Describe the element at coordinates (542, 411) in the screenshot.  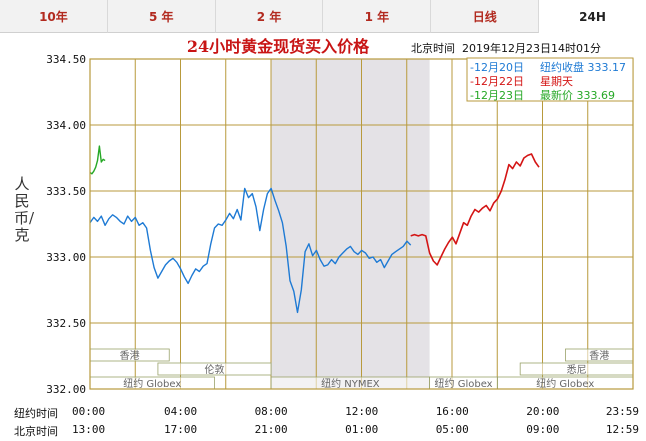
I see `x-tick-label: 20:00` at that location.